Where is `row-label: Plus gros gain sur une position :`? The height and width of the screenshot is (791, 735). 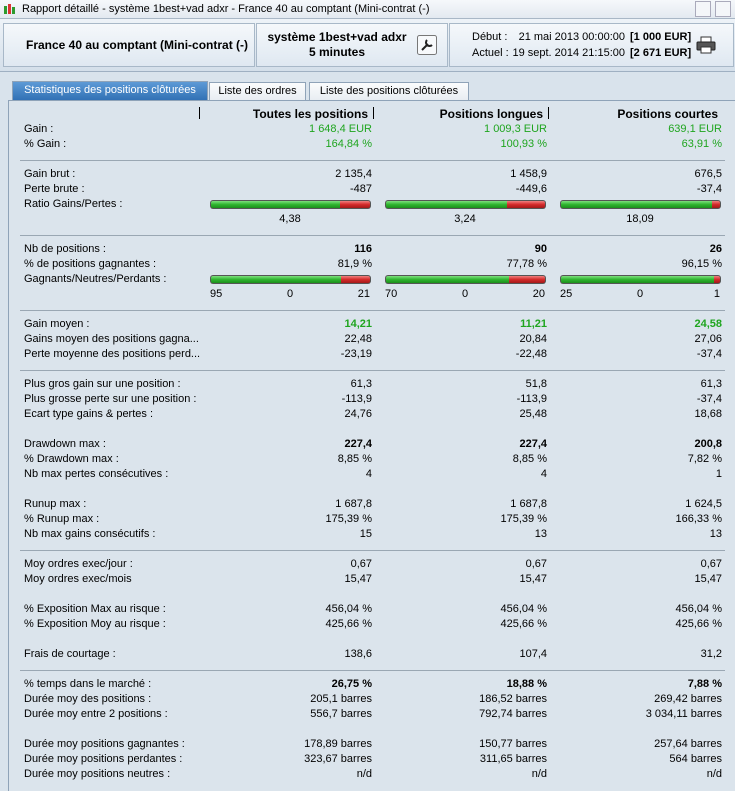
row-label: Plus gros gain sur une position : is located at coordinates (102, 384).